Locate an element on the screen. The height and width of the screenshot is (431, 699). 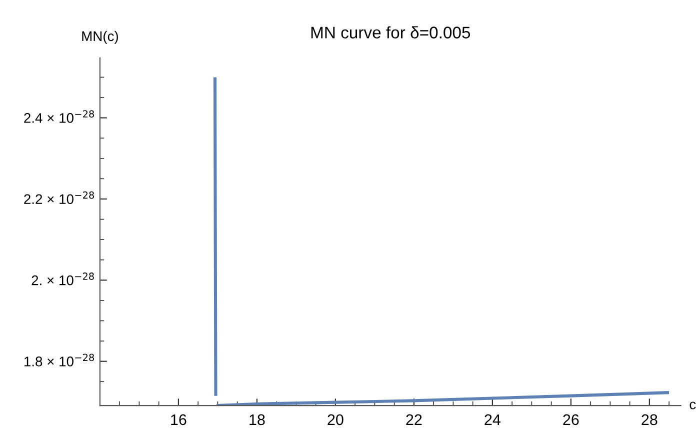
x-tick-label: 22 is located at coordinates (414, 419).